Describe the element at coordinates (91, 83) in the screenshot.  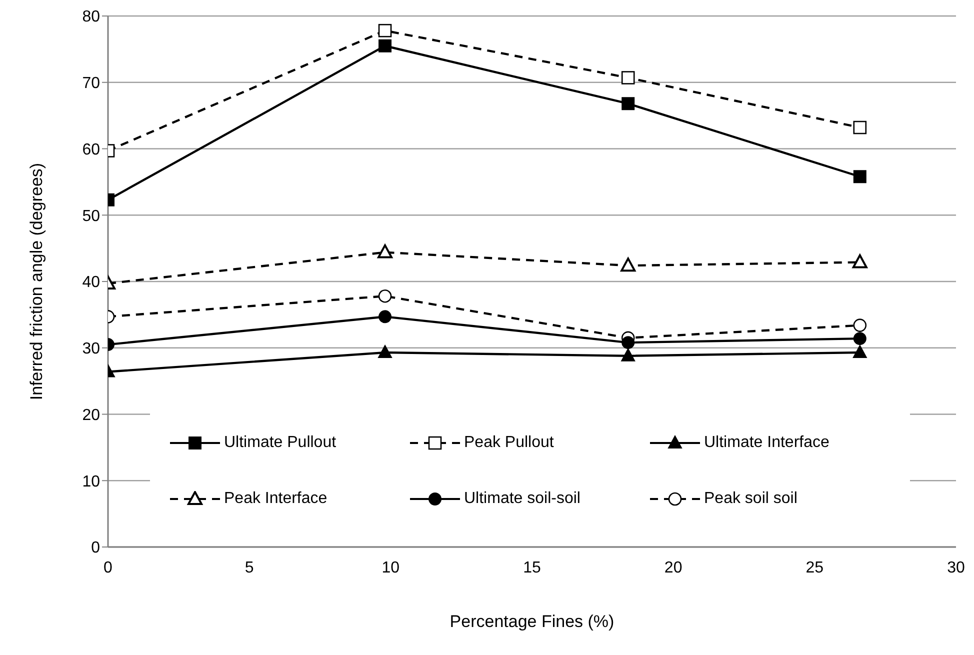
I see `y-tick-label: 70` at that location.